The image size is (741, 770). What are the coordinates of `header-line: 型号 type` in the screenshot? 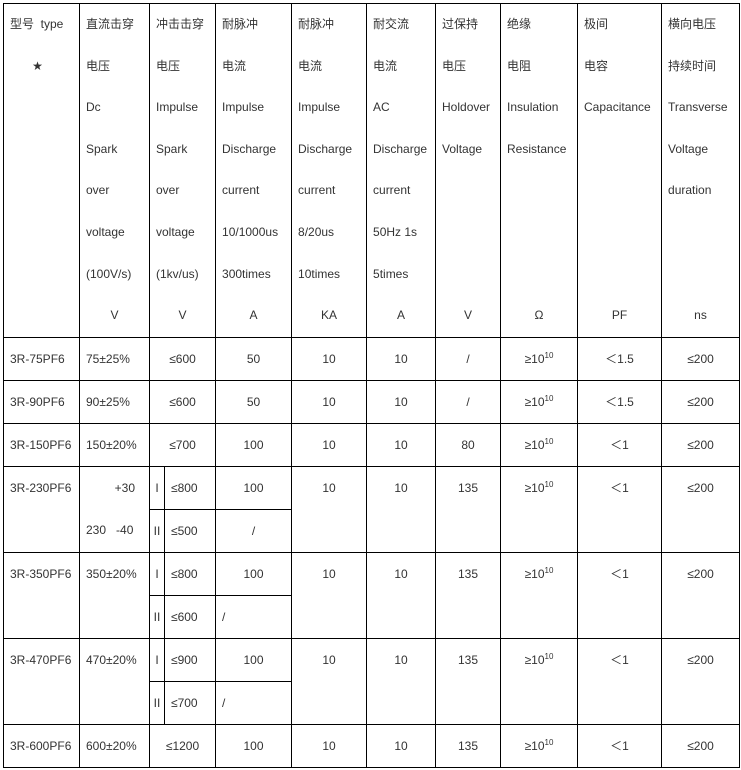 It's located at (37, 24).